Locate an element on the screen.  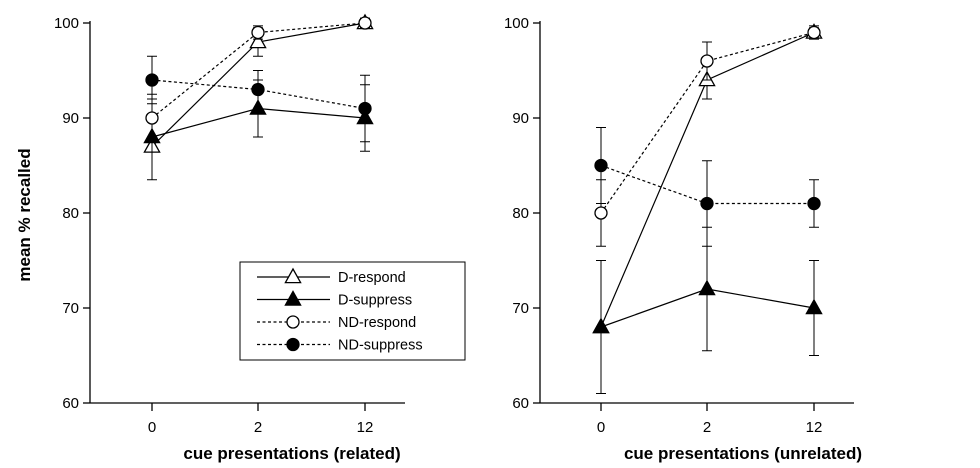
legend-box is located at coordinates (352, 311).